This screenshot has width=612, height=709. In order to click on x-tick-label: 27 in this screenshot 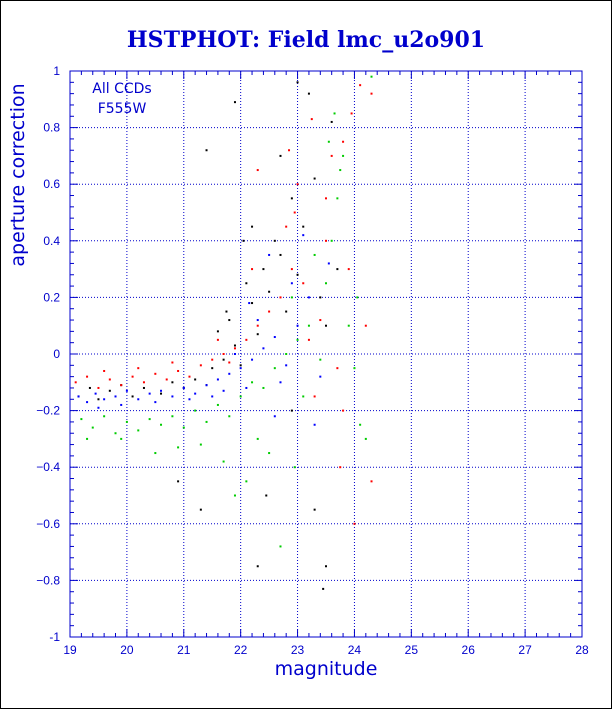, I will do `click(525, 650)`.